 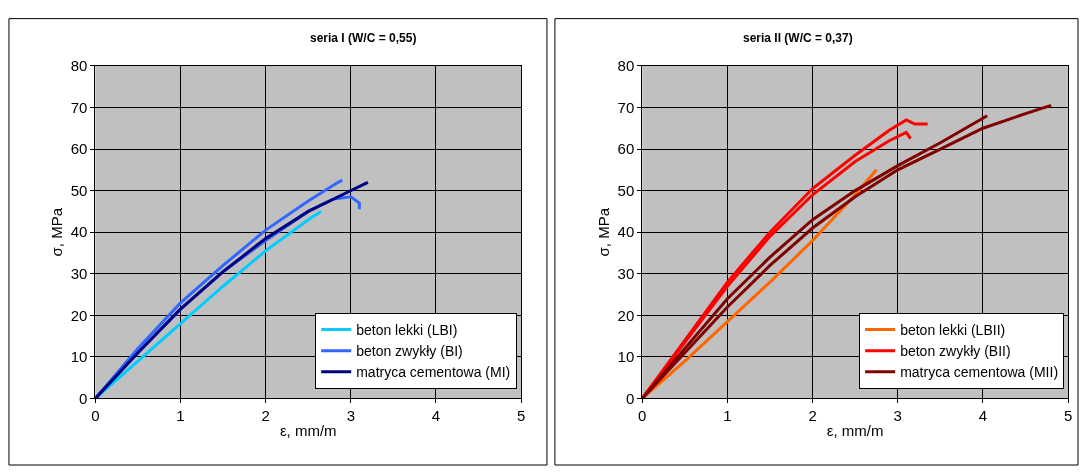 I want to click on chart-title: seria II (W/C = 0,37), so click(x=798, y=38).